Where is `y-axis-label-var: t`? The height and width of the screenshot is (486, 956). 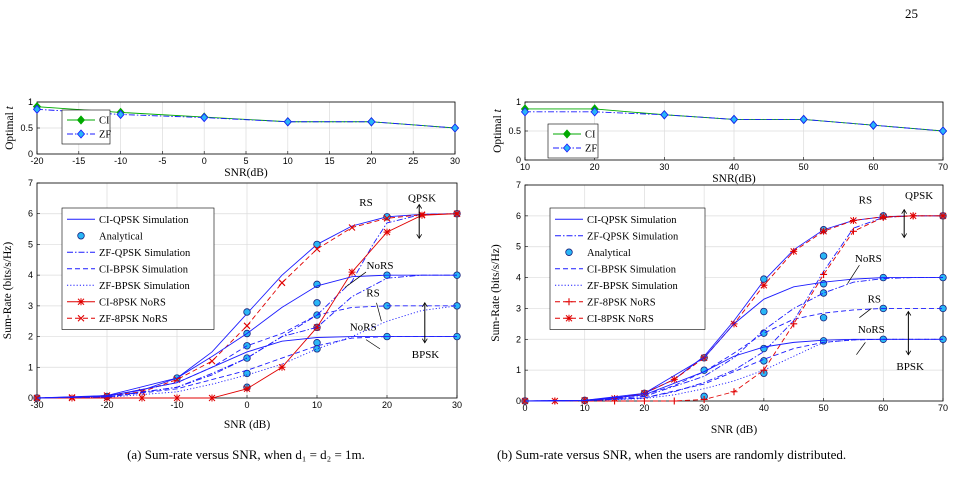
y-axis-label-var: t is located at coordinates (10, 107).